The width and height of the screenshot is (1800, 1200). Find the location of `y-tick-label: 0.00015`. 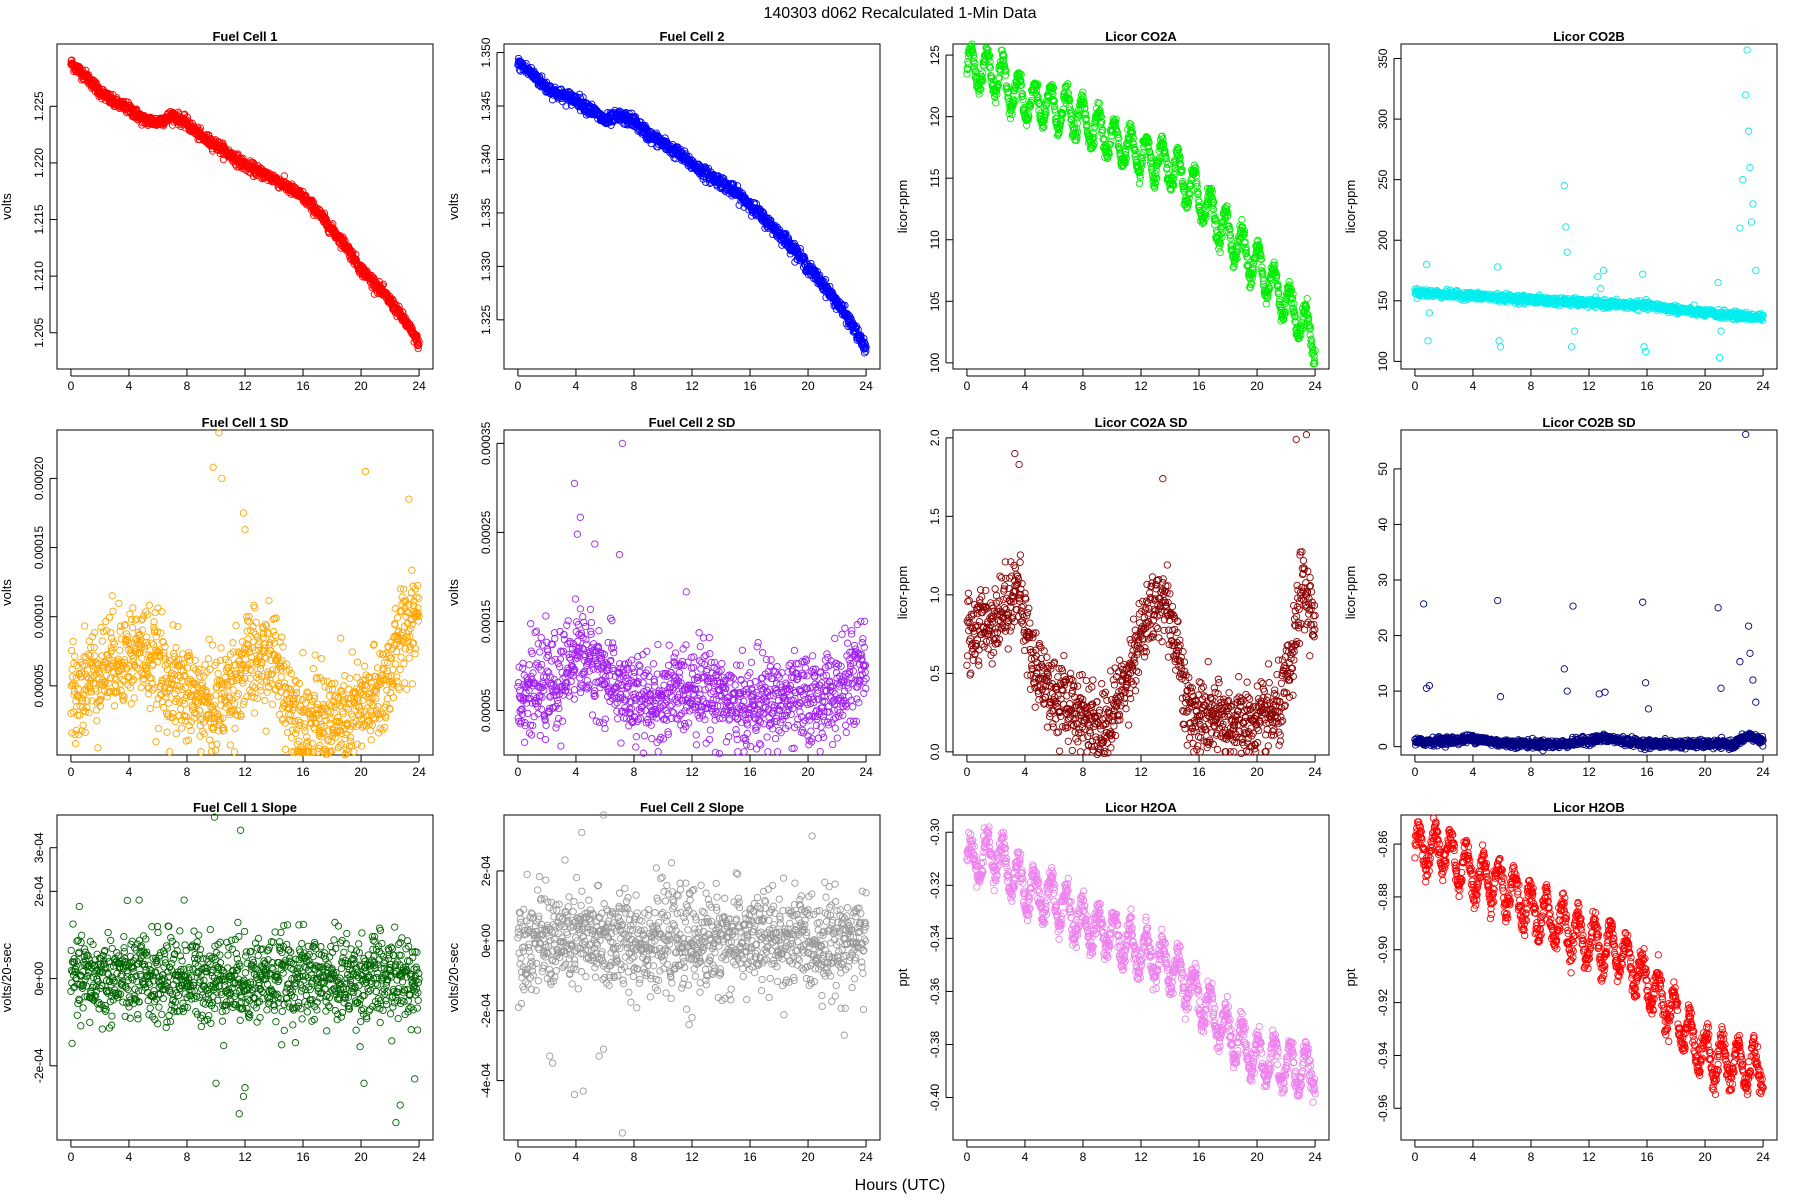

y-tick-label: 0.00015 is located at coordinates (39, 548).